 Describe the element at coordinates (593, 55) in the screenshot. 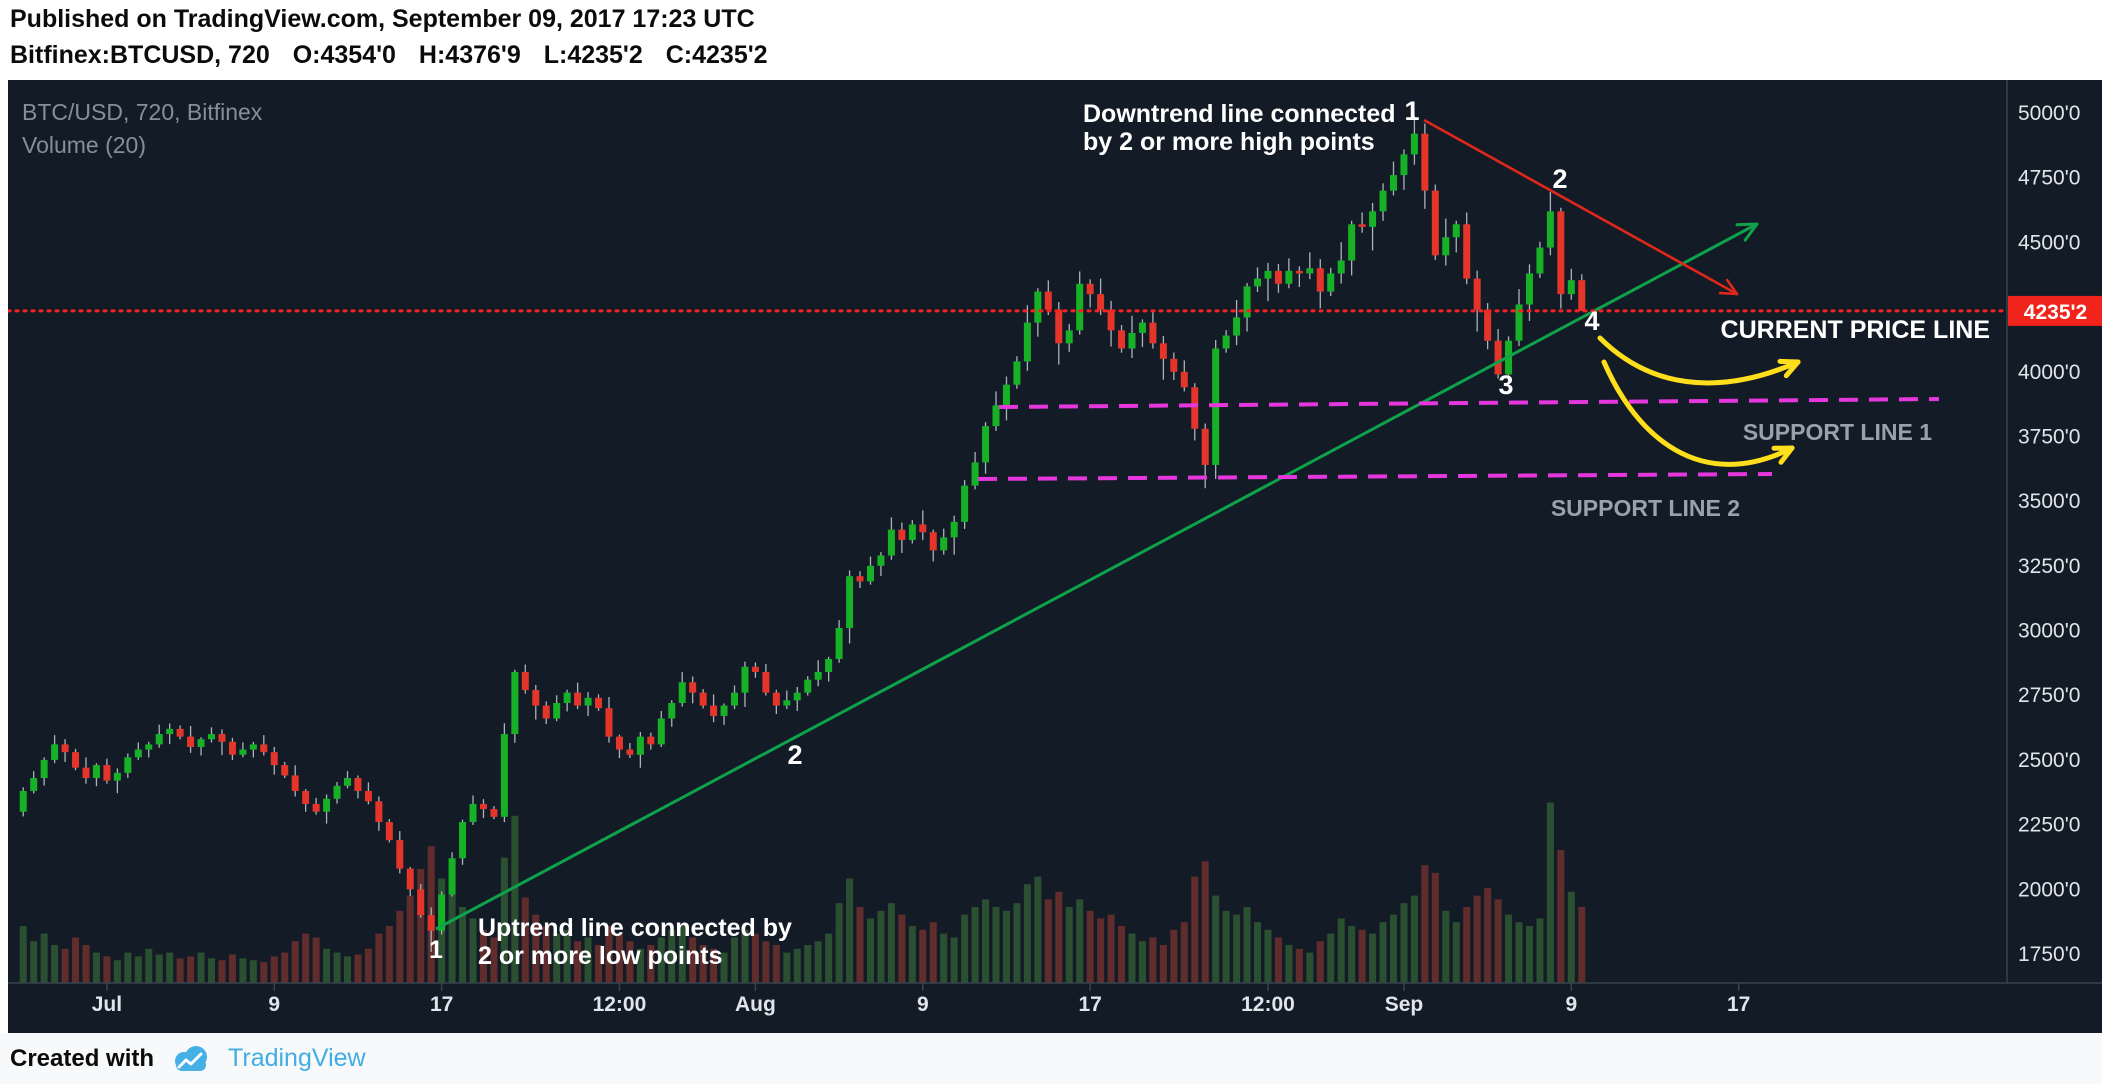

I see `ohlc-low: L:4235'2` at that location.